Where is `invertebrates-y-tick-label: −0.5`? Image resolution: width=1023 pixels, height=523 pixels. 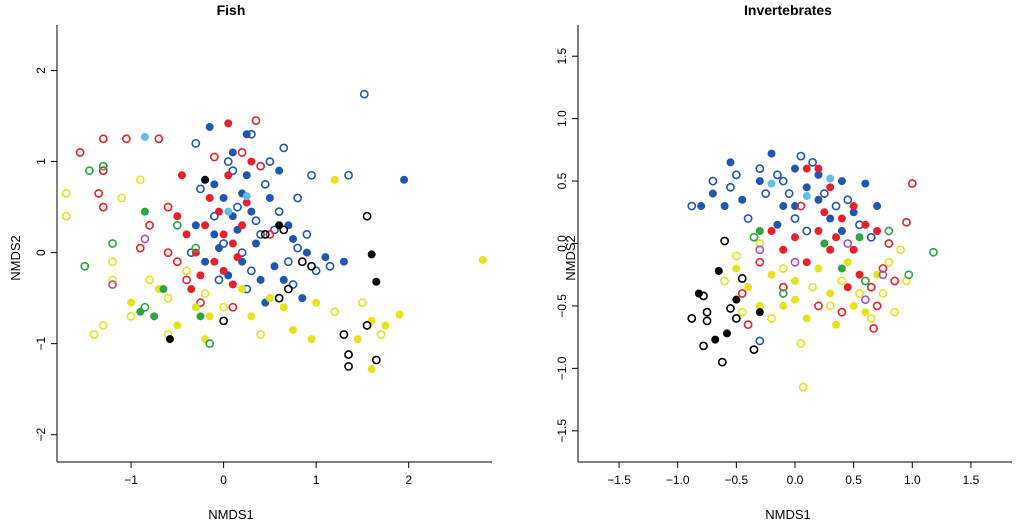
invertebrates-y-tick-label: −0.5 is located at coordinates (562, 306).